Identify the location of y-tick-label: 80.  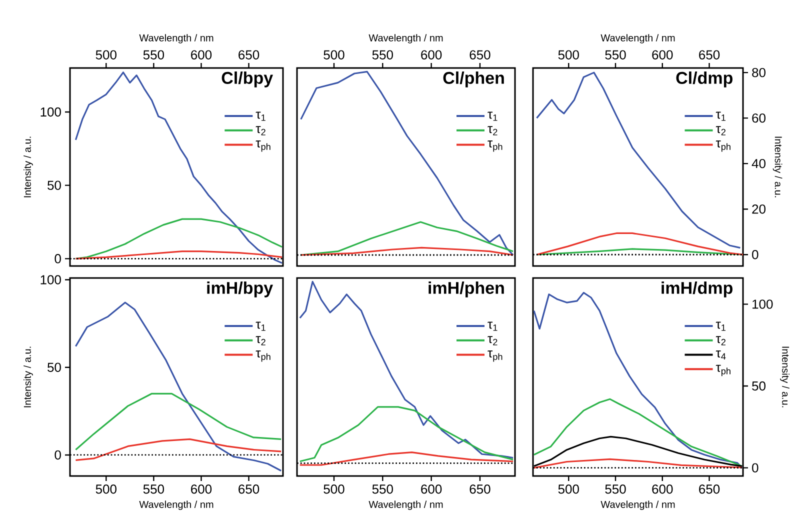
(759, 73).